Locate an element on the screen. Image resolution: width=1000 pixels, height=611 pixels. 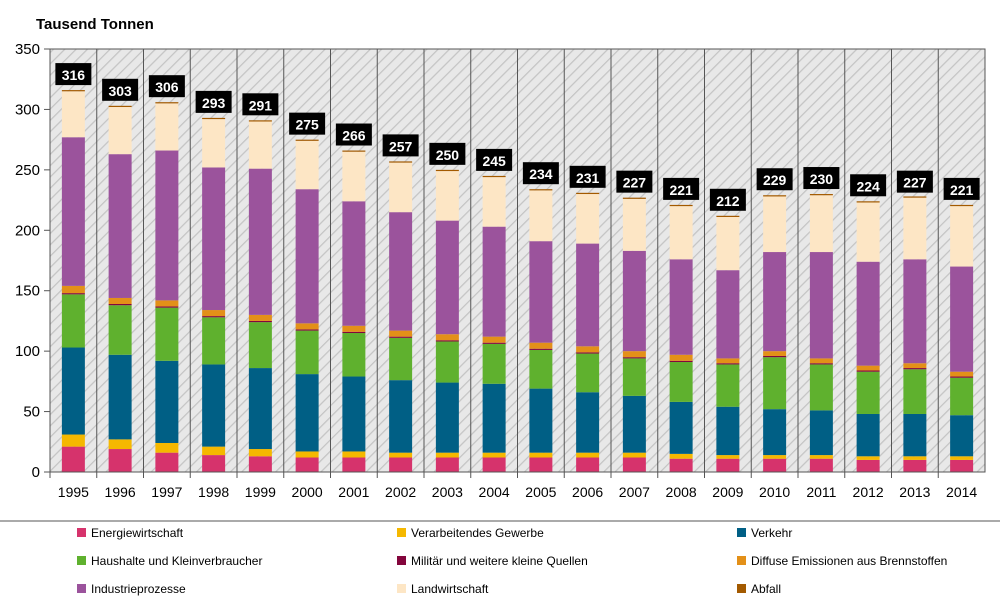
legend-item: Energiewirtschaft is located at coordinates (130, 533).